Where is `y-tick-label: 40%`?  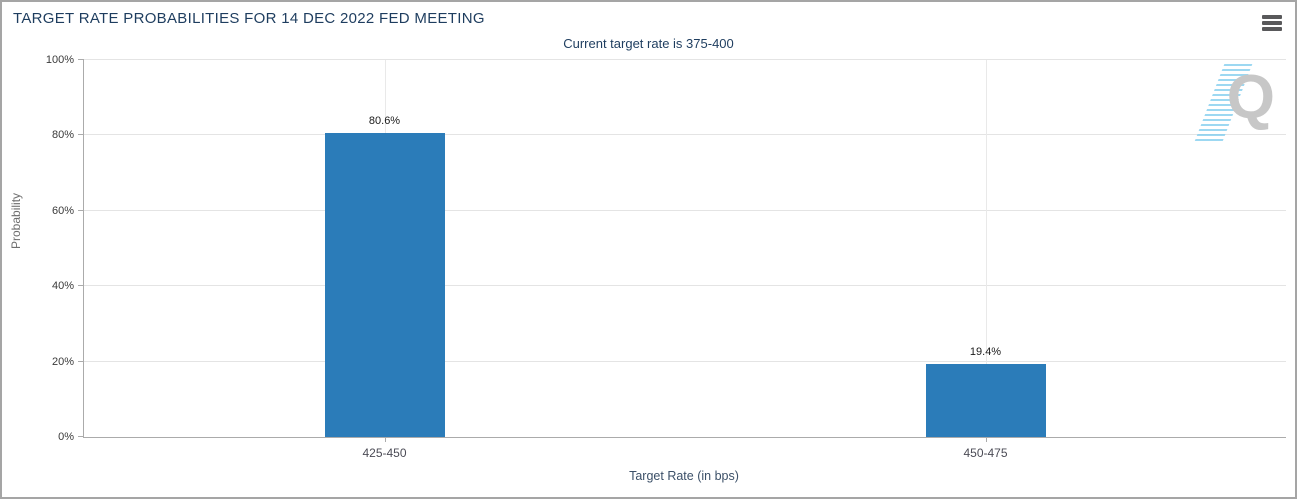 y-tick-label: 40% is located at coordinates (62, 286).